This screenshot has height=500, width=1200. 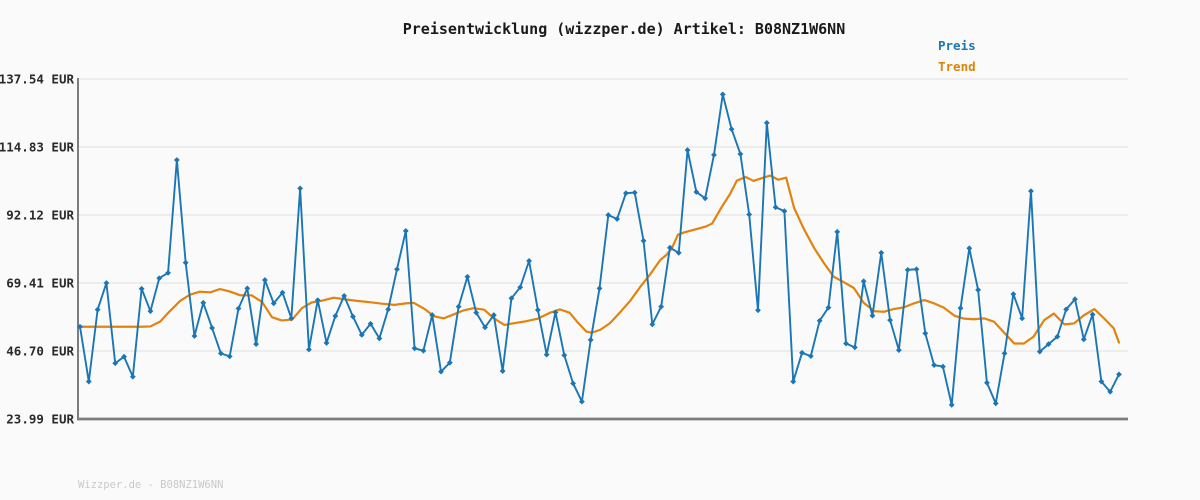 I want to click on y-tick-label: 46.70 EUR, so click(x=40, y=351).